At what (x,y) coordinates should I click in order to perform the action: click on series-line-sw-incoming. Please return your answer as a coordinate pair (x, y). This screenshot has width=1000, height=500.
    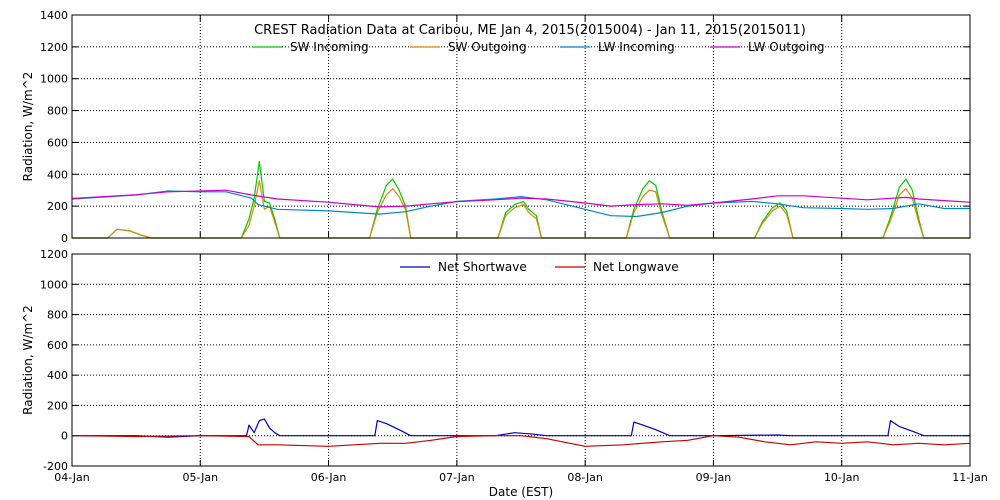
    Looking at the image, I should click on (521, 199).